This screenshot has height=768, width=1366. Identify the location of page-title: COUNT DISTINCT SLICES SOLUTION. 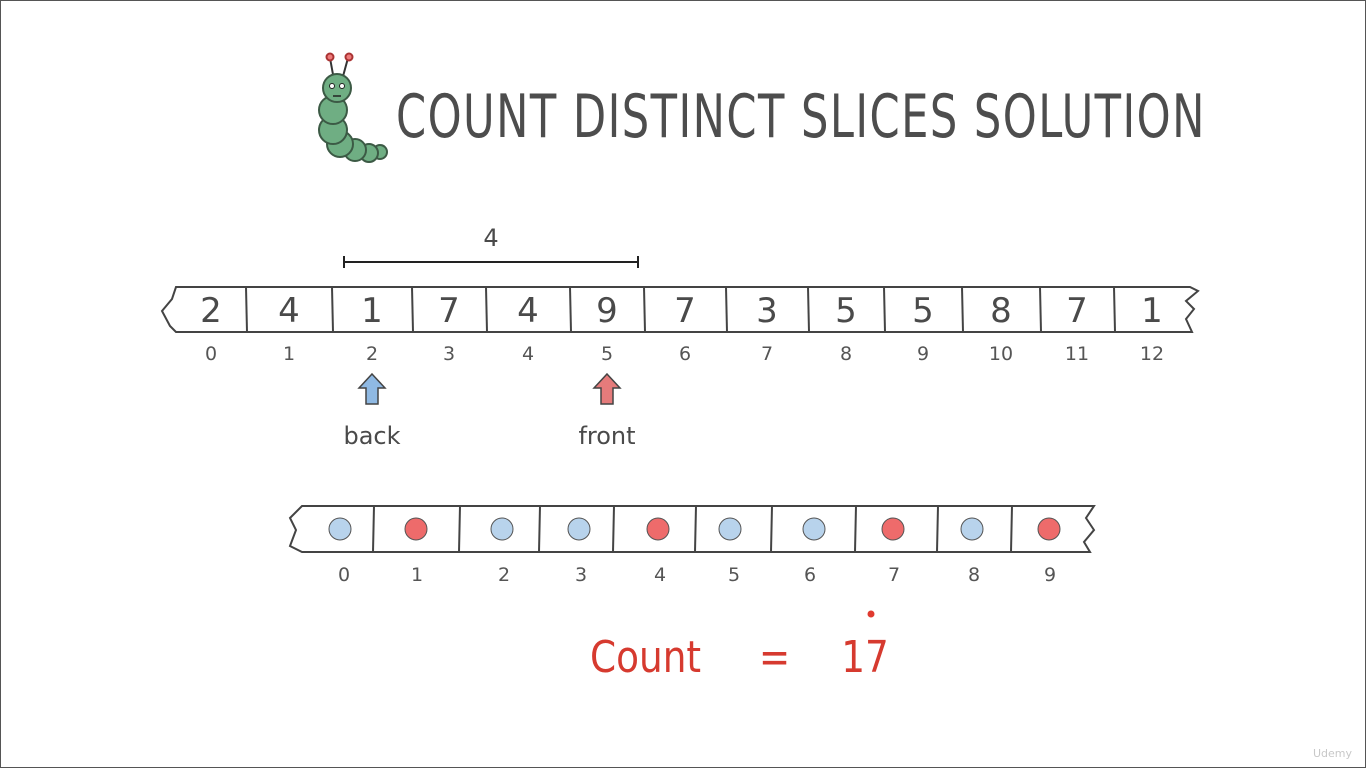
(801, 117).